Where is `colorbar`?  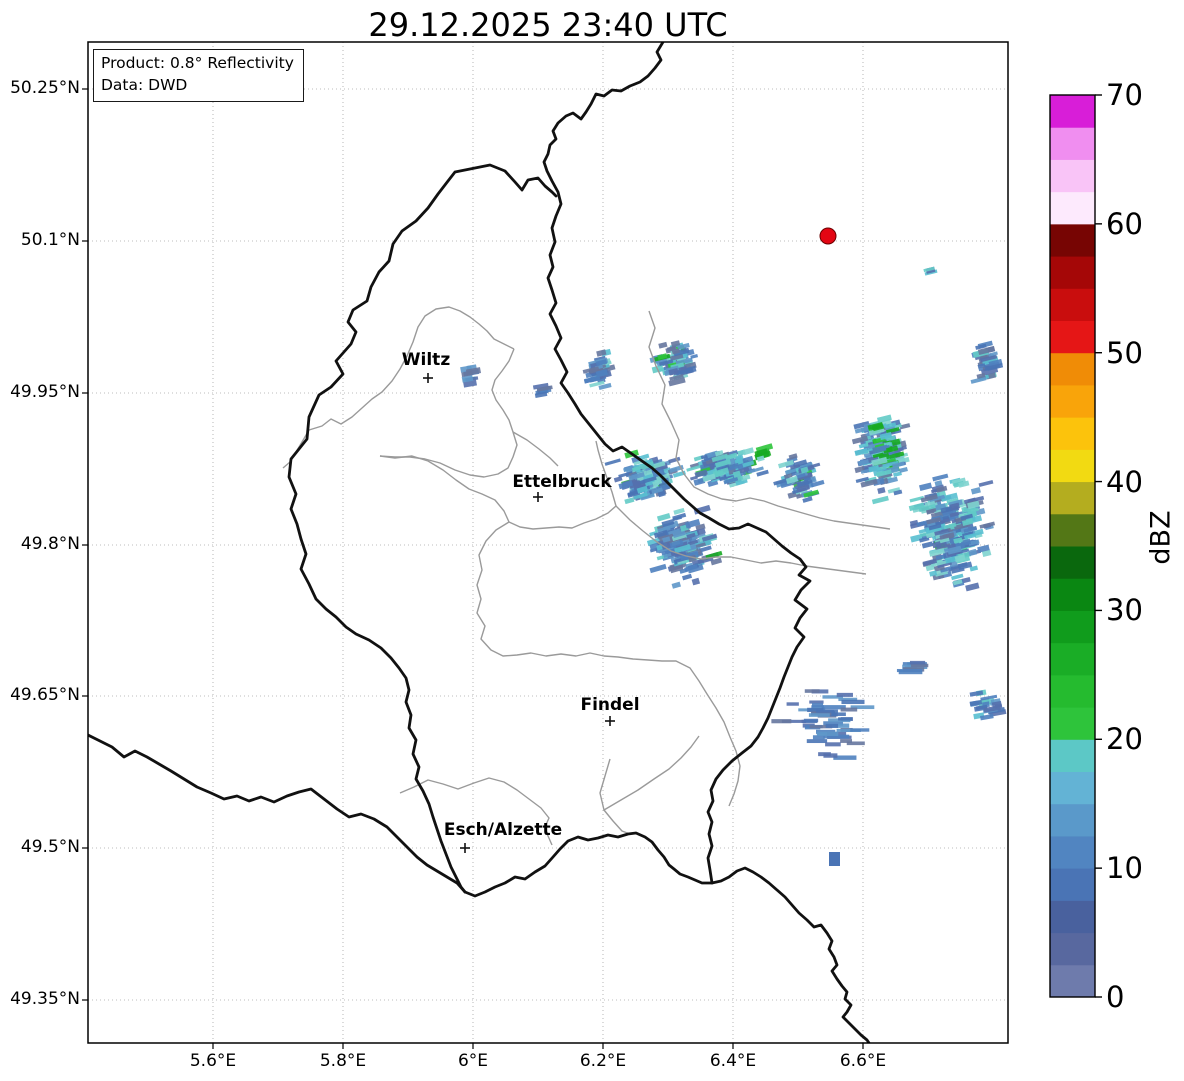 colorbar is located at coordinates (1075, 546).